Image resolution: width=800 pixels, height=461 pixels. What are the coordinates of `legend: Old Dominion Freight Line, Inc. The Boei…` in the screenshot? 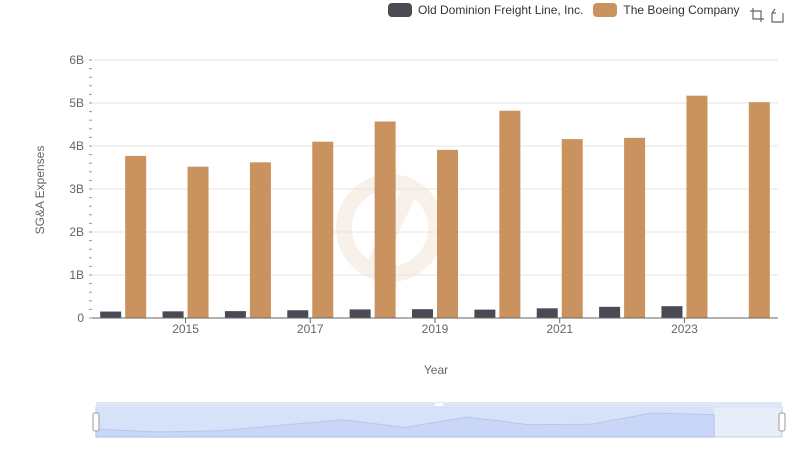 It's located at (569, 10).